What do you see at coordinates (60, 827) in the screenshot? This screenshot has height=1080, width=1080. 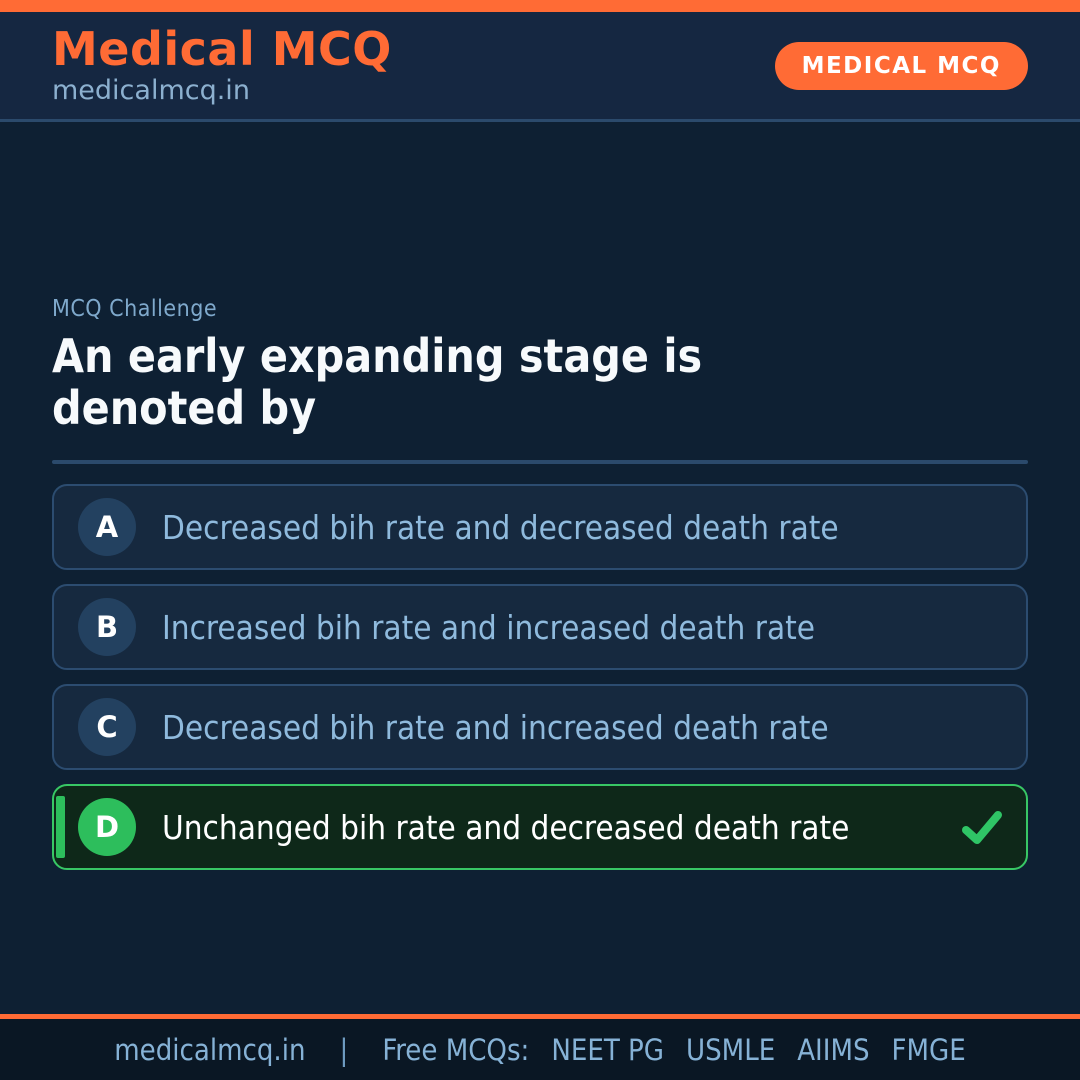 I see `correct-accent-bar` at bounding box center [60, 827].